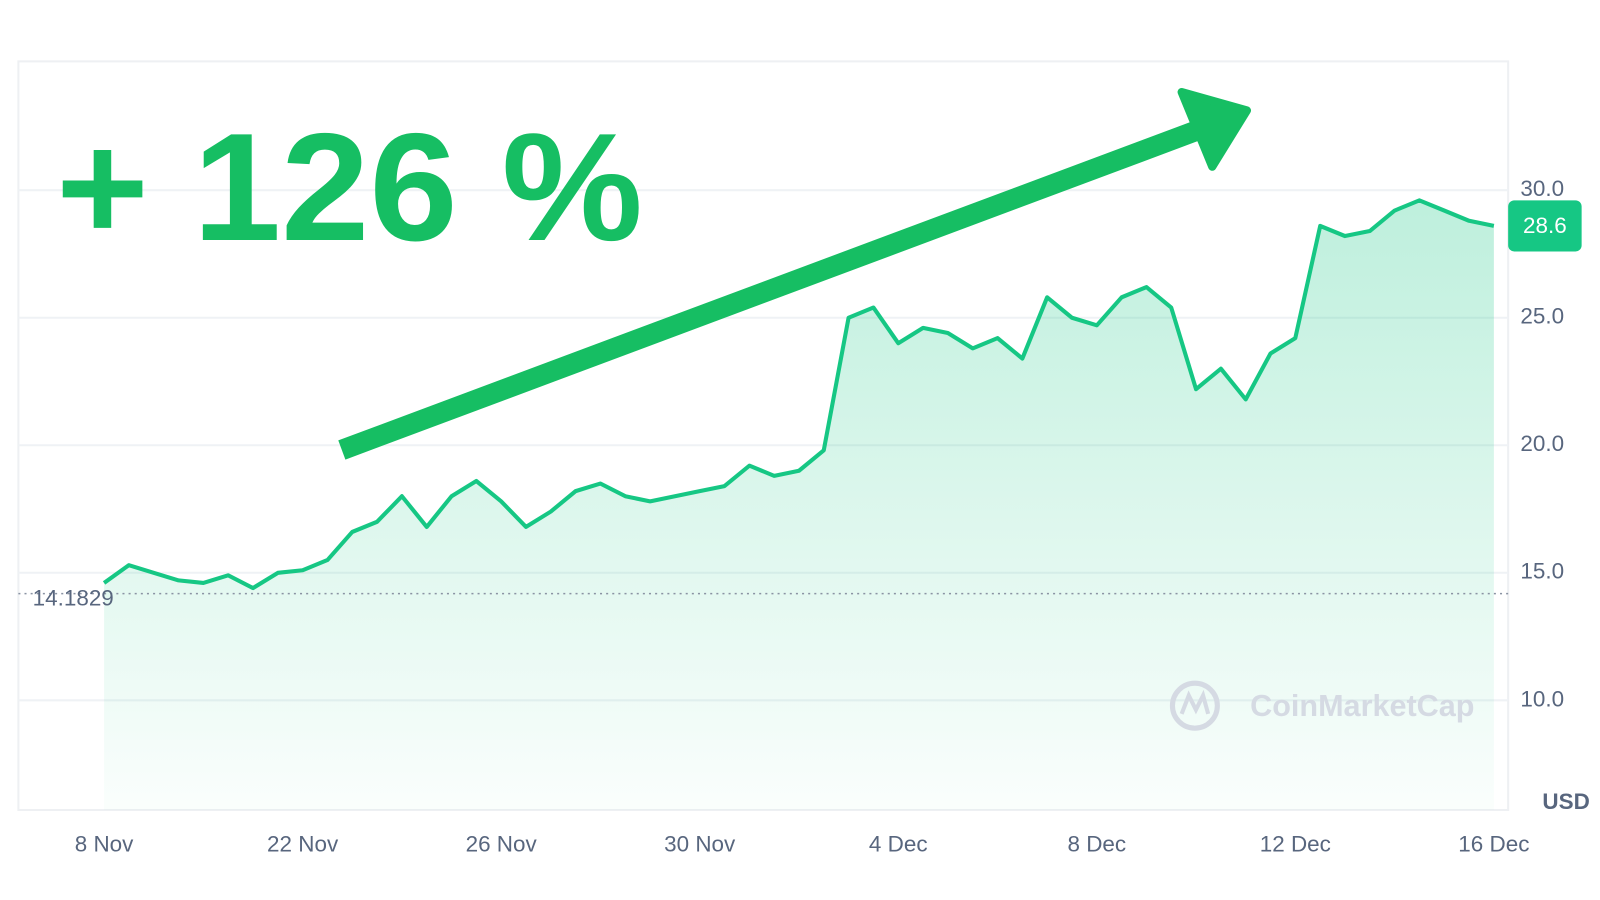 Image resolution: width=1600 pixels, height=900 pixels. What do you see at coordinates (1542, 571) in the screenshot?
I see `y-tick-label: 15.0` at bounding box center [1542, 571].